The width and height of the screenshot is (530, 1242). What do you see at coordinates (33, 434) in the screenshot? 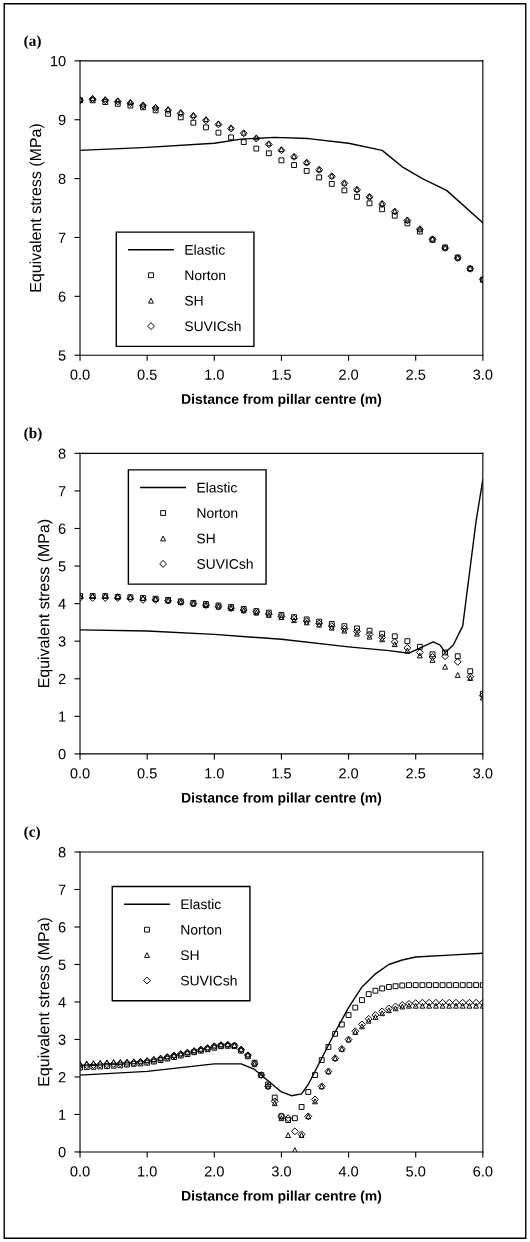
I see `chart-title: (b)` at bounding box center [33, 434].